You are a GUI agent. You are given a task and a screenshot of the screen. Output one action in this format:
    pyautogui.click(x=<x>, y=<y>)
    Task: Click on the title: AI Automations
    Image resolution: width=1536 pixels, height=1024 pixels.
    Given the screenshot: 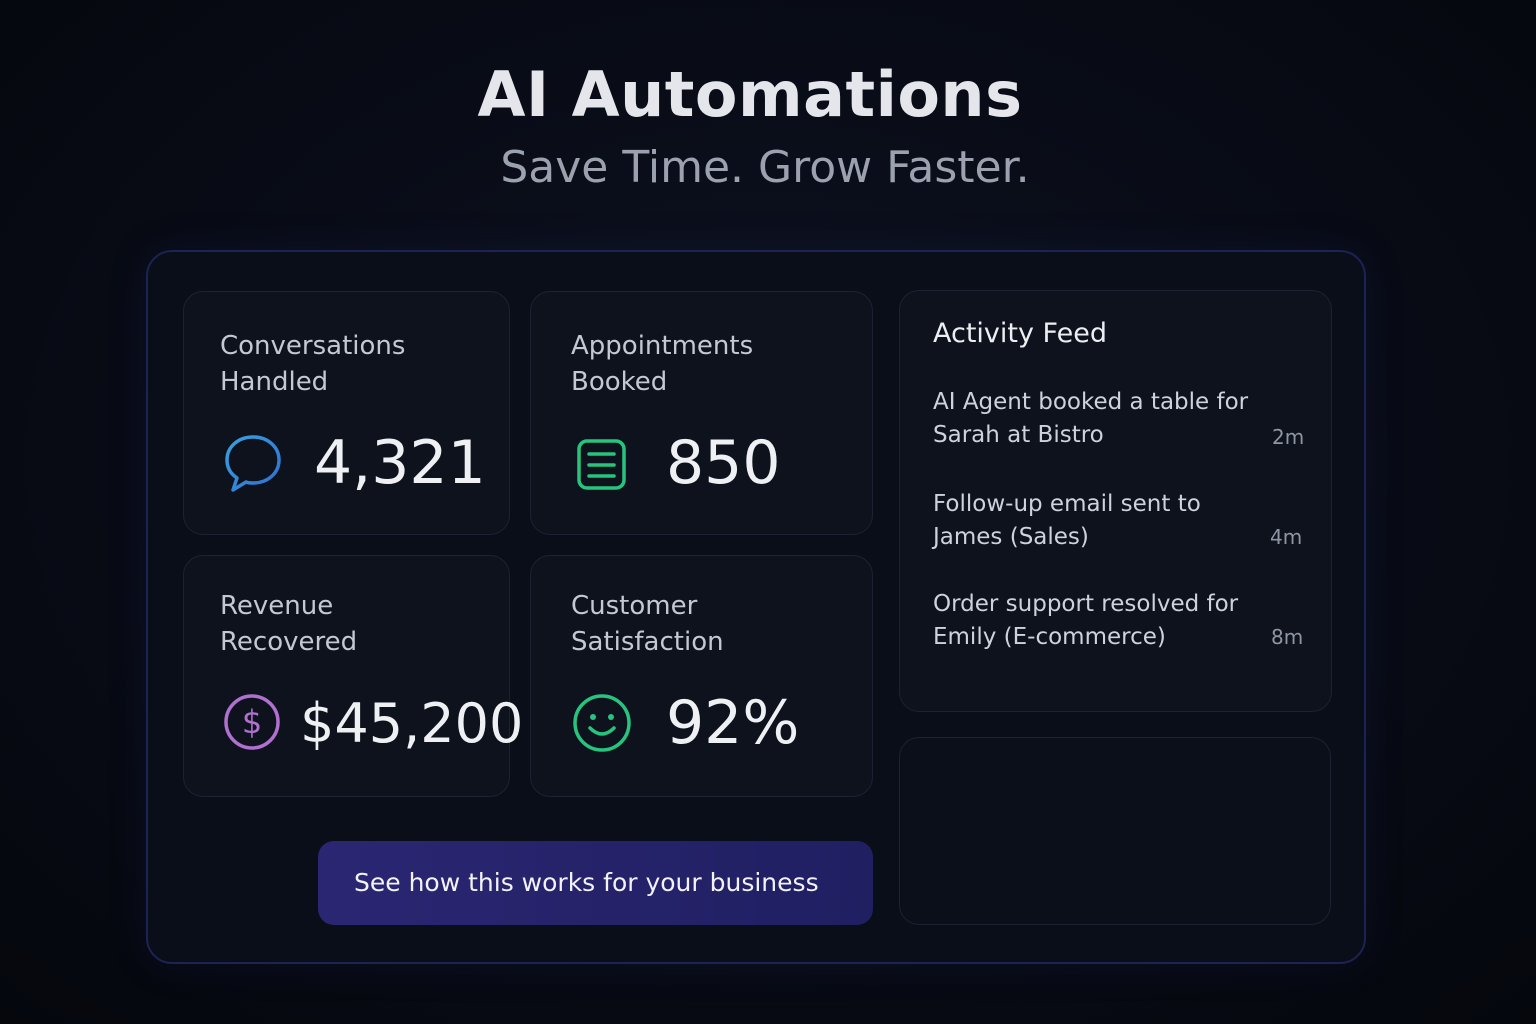 What is the action you would take?
    pyautogui.click(x=750, y=94)
    